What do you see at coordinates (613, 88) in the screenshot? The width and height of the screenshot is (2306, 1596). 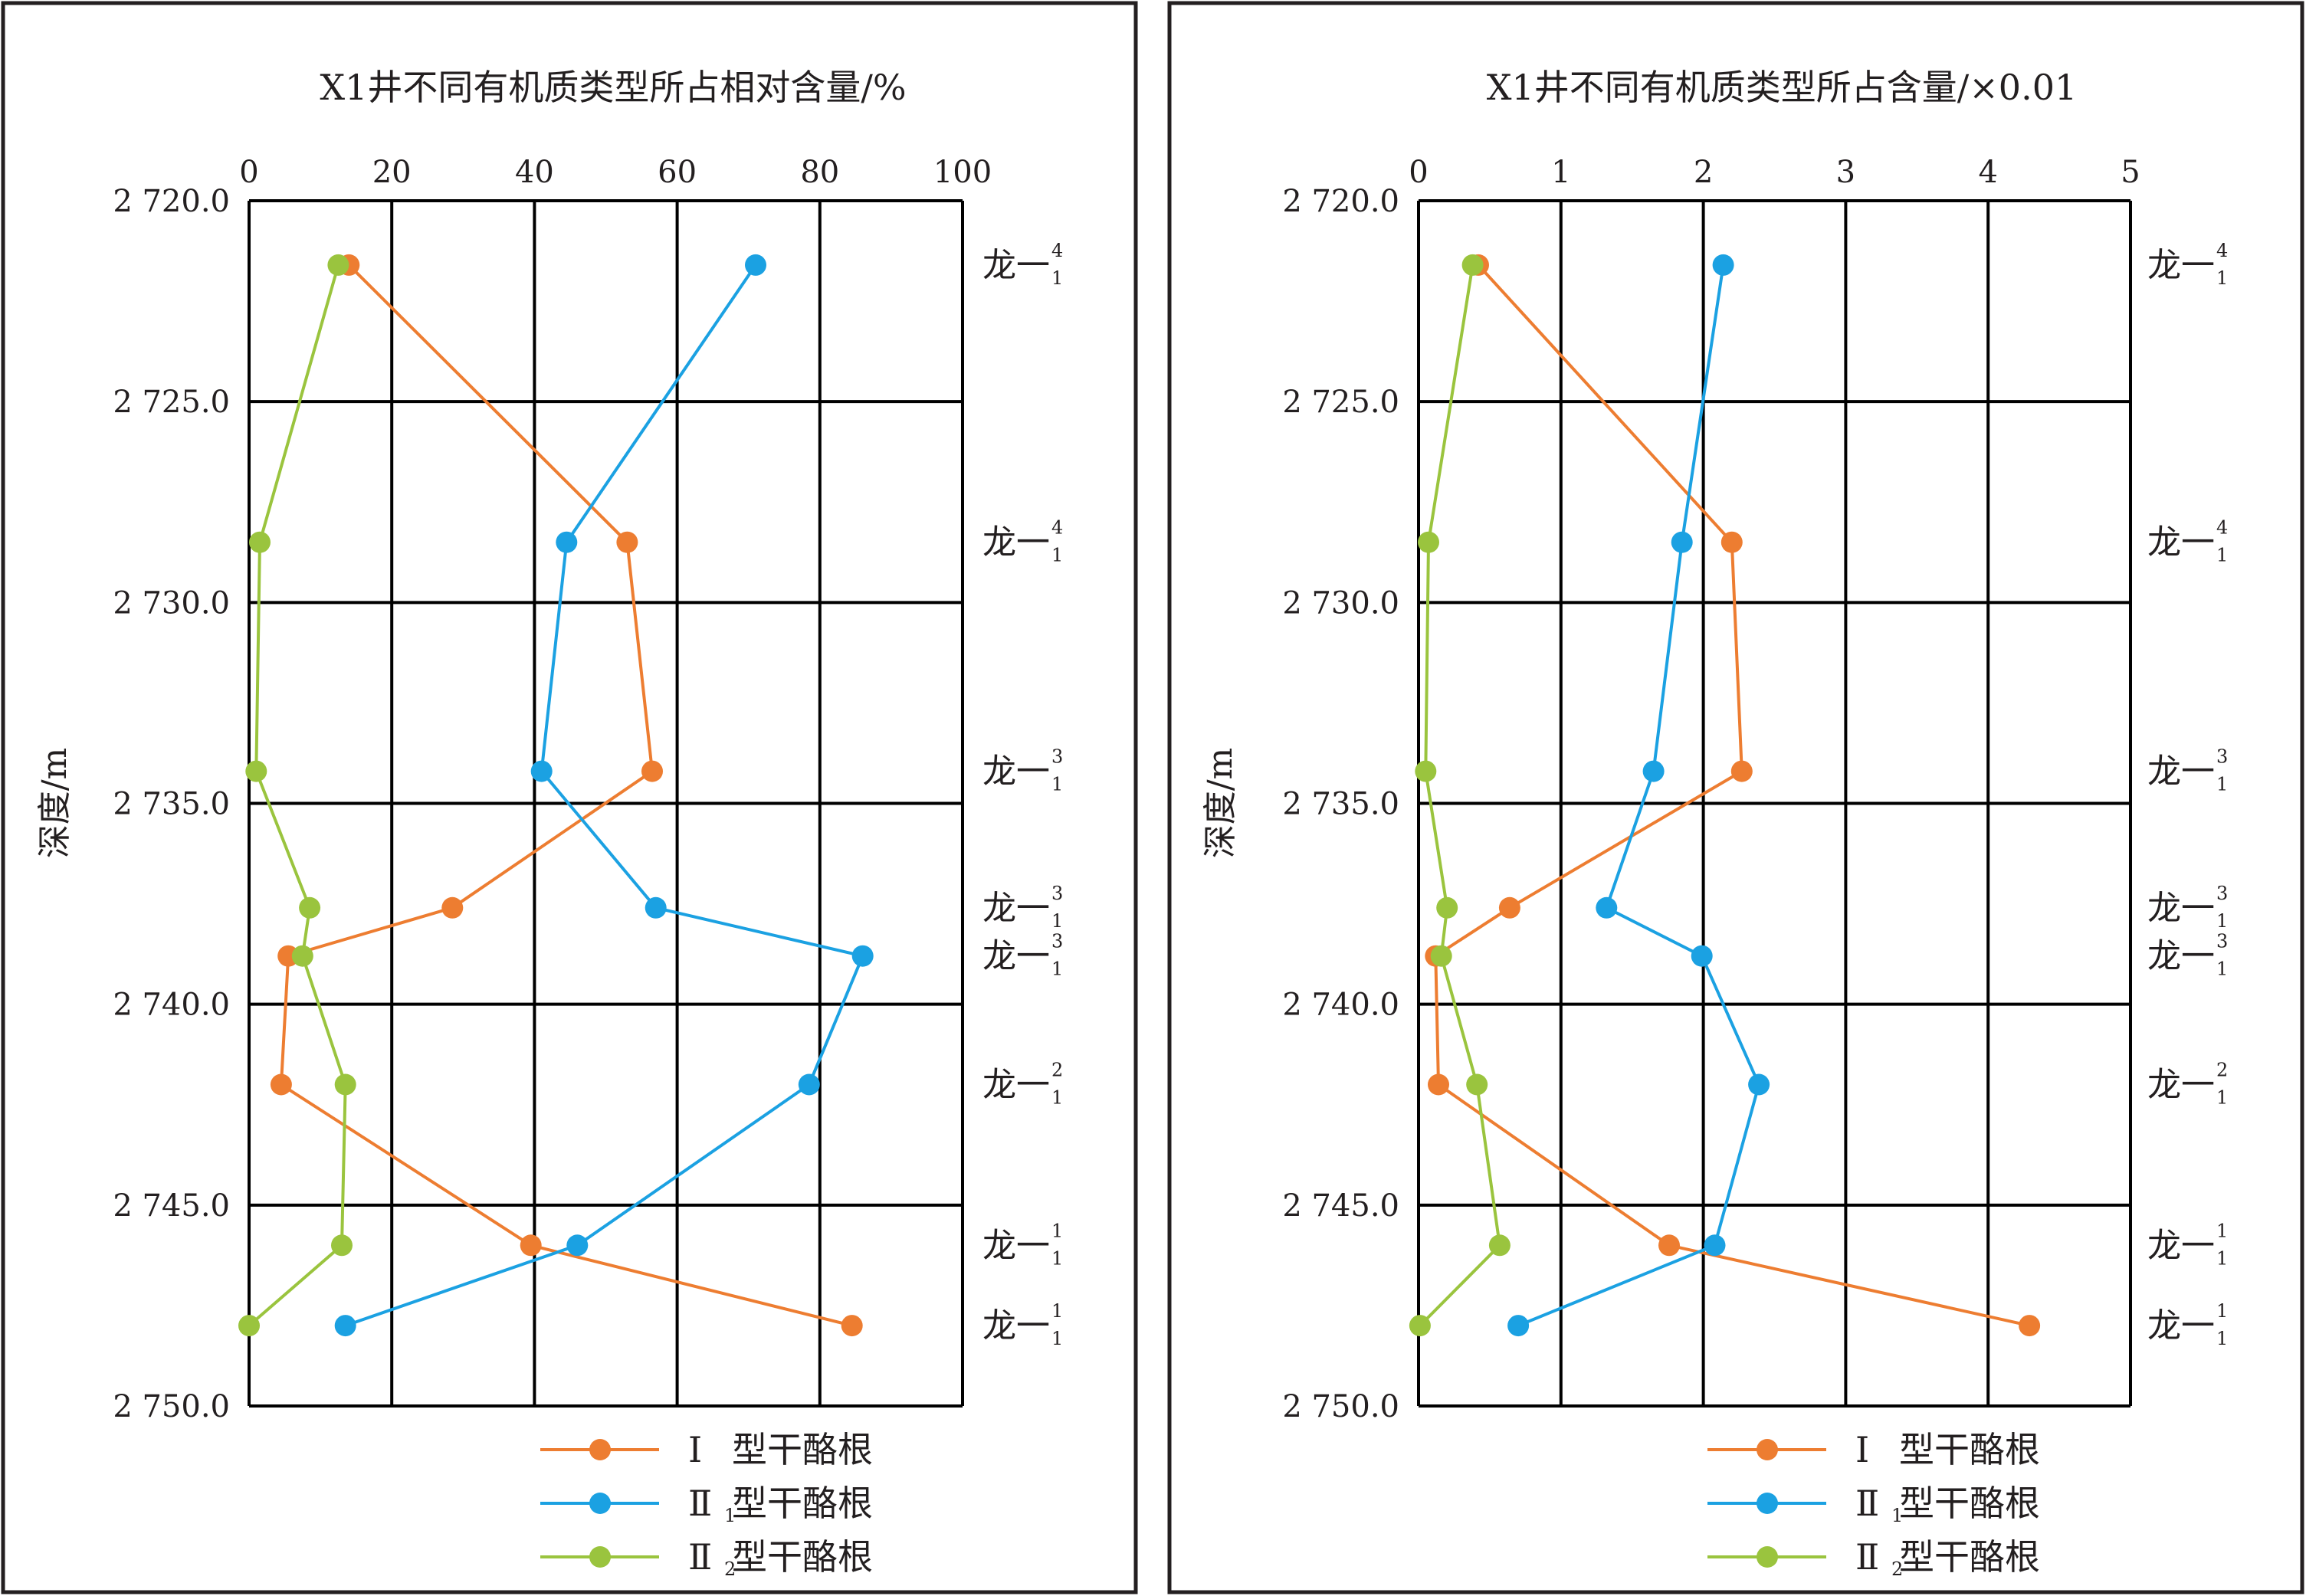 I see `chart-title: X1井不同有机质类型所占相对含量/%` at bounding box center [613, 88].